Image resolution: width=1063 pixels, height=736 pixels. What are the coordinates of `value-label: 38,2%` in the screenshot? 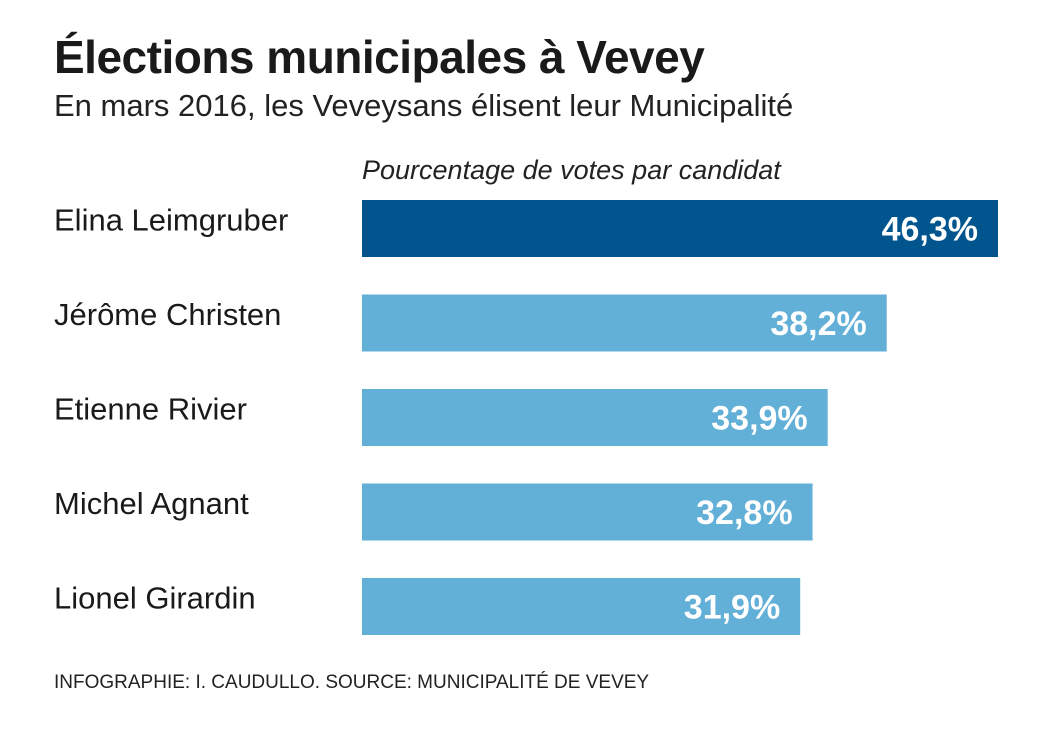 It's located at (818, 324).